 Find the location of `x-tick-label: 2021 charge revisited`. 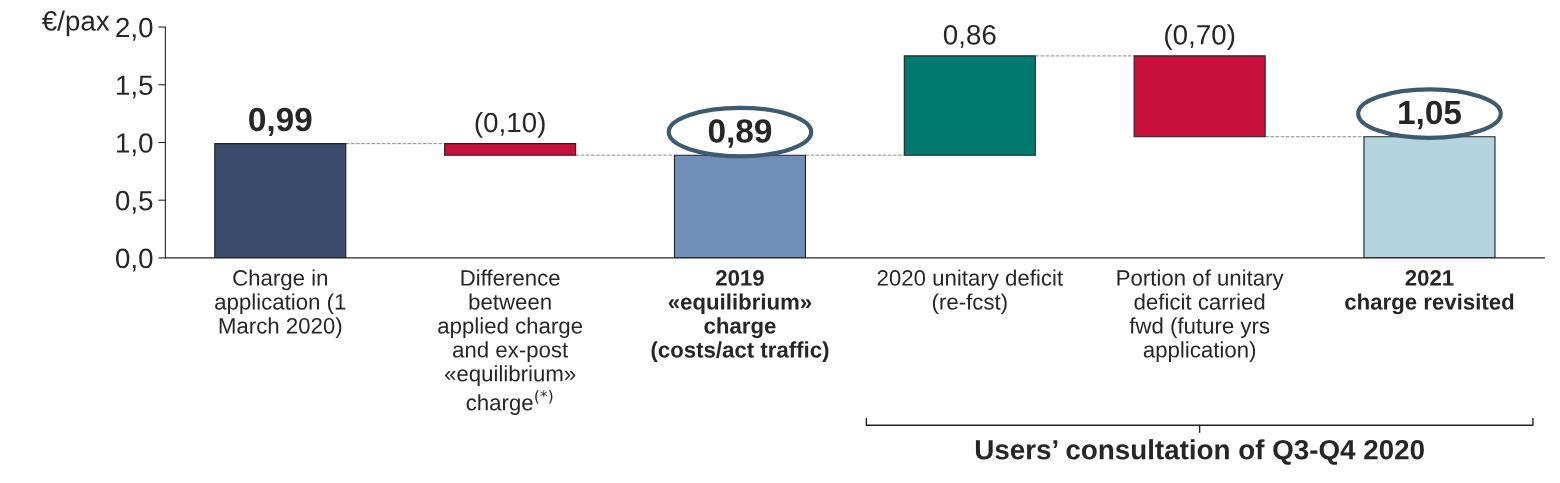

x-tick-label: 2021 charge revisited is located at coordinates (1429, 292).